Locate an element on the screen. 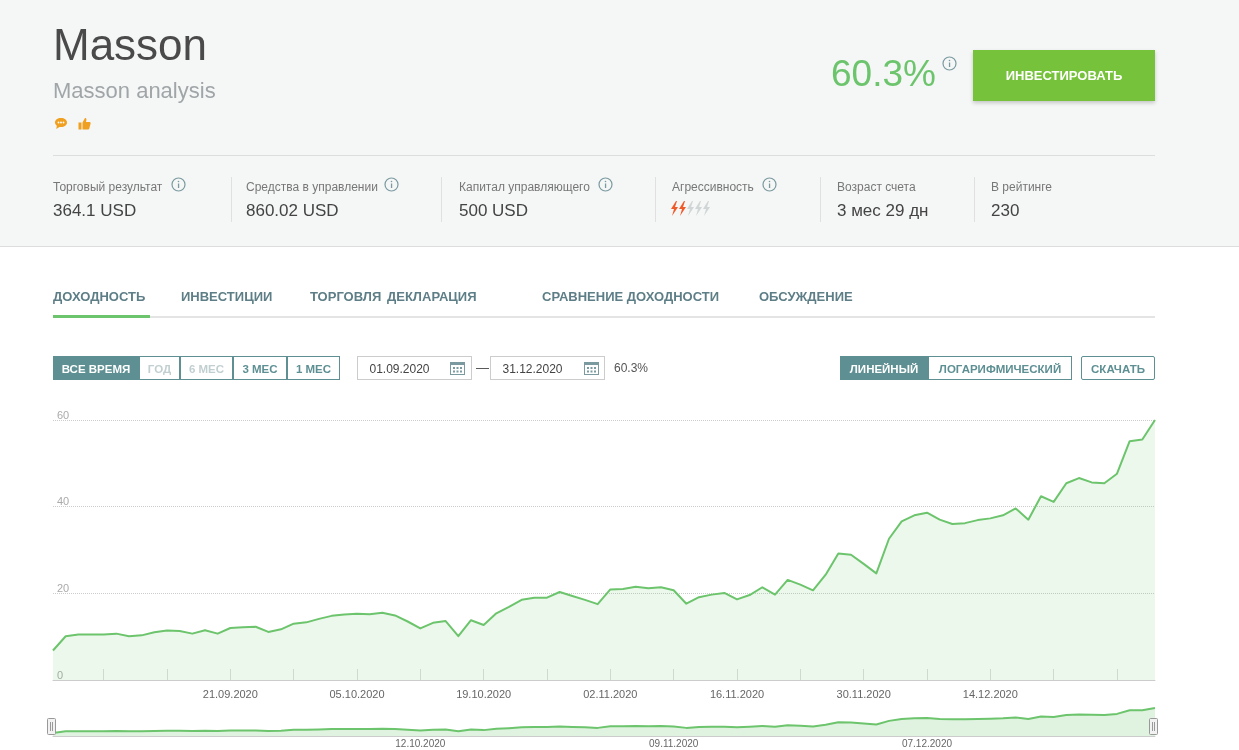  text: 500 USD is located at coordinates (493, 211).